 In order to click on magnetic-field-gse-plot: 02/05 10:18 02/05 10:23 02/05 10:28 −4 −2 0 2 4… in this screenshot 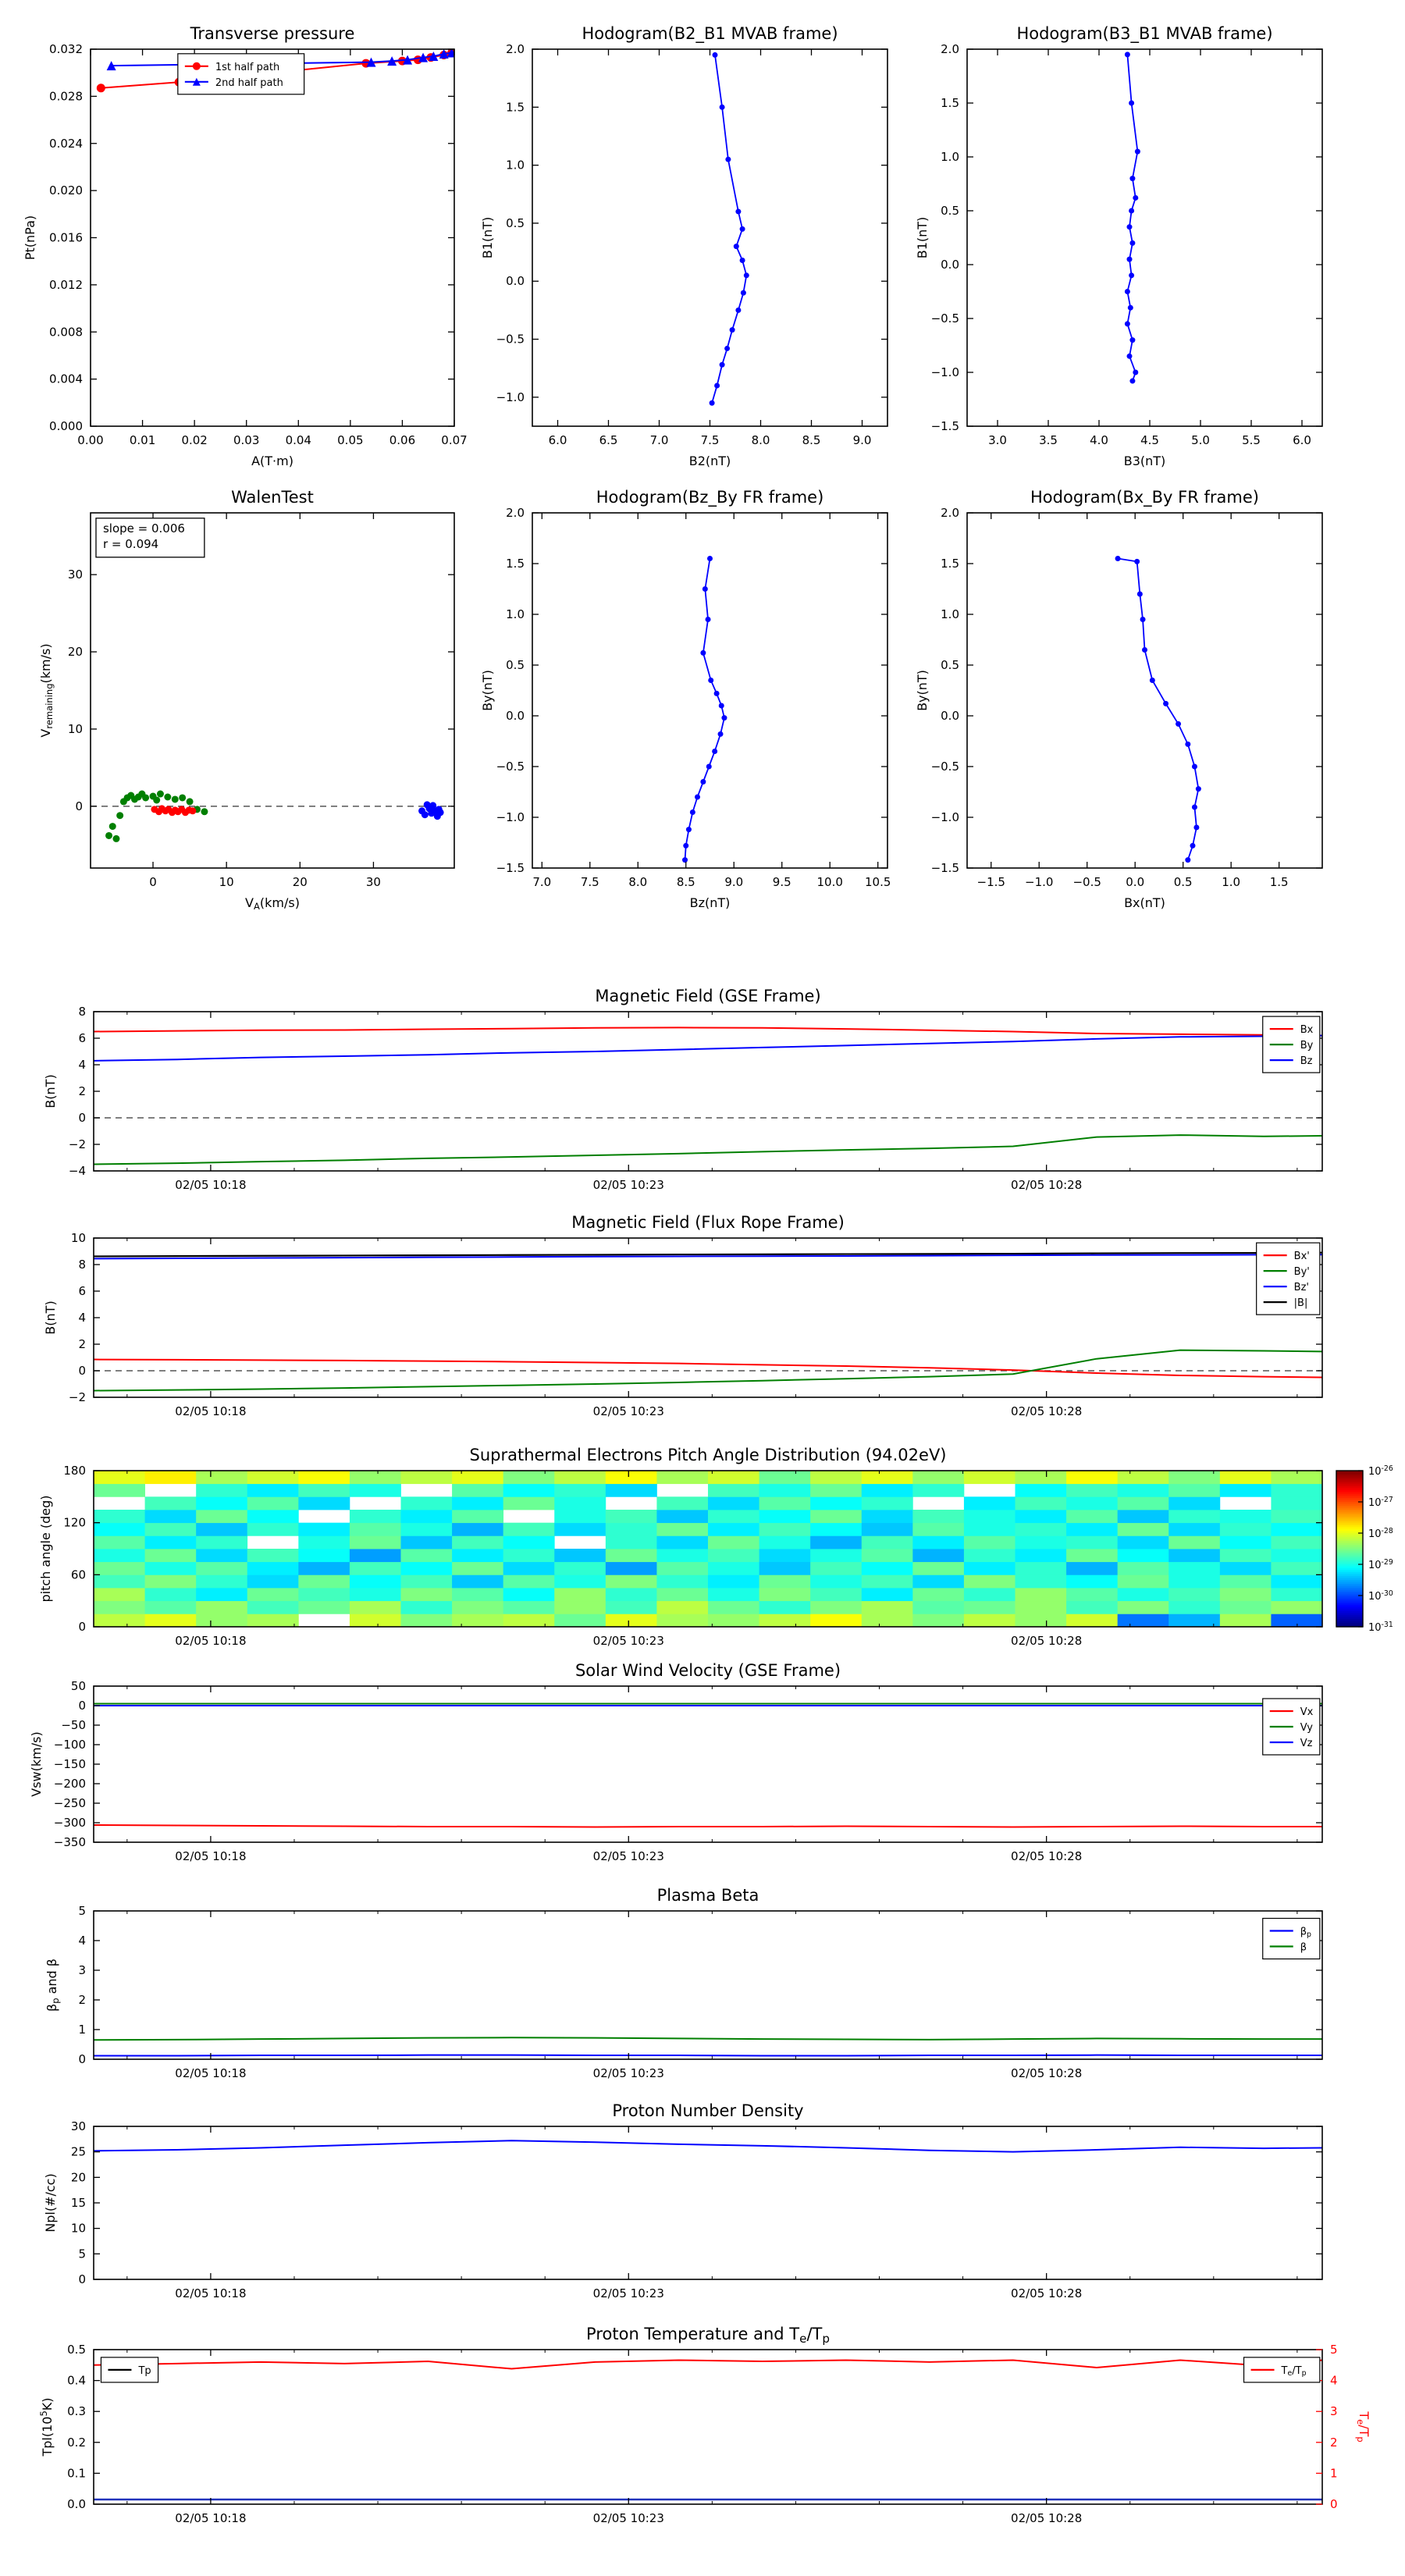, I will do `click(683, 1089)`.